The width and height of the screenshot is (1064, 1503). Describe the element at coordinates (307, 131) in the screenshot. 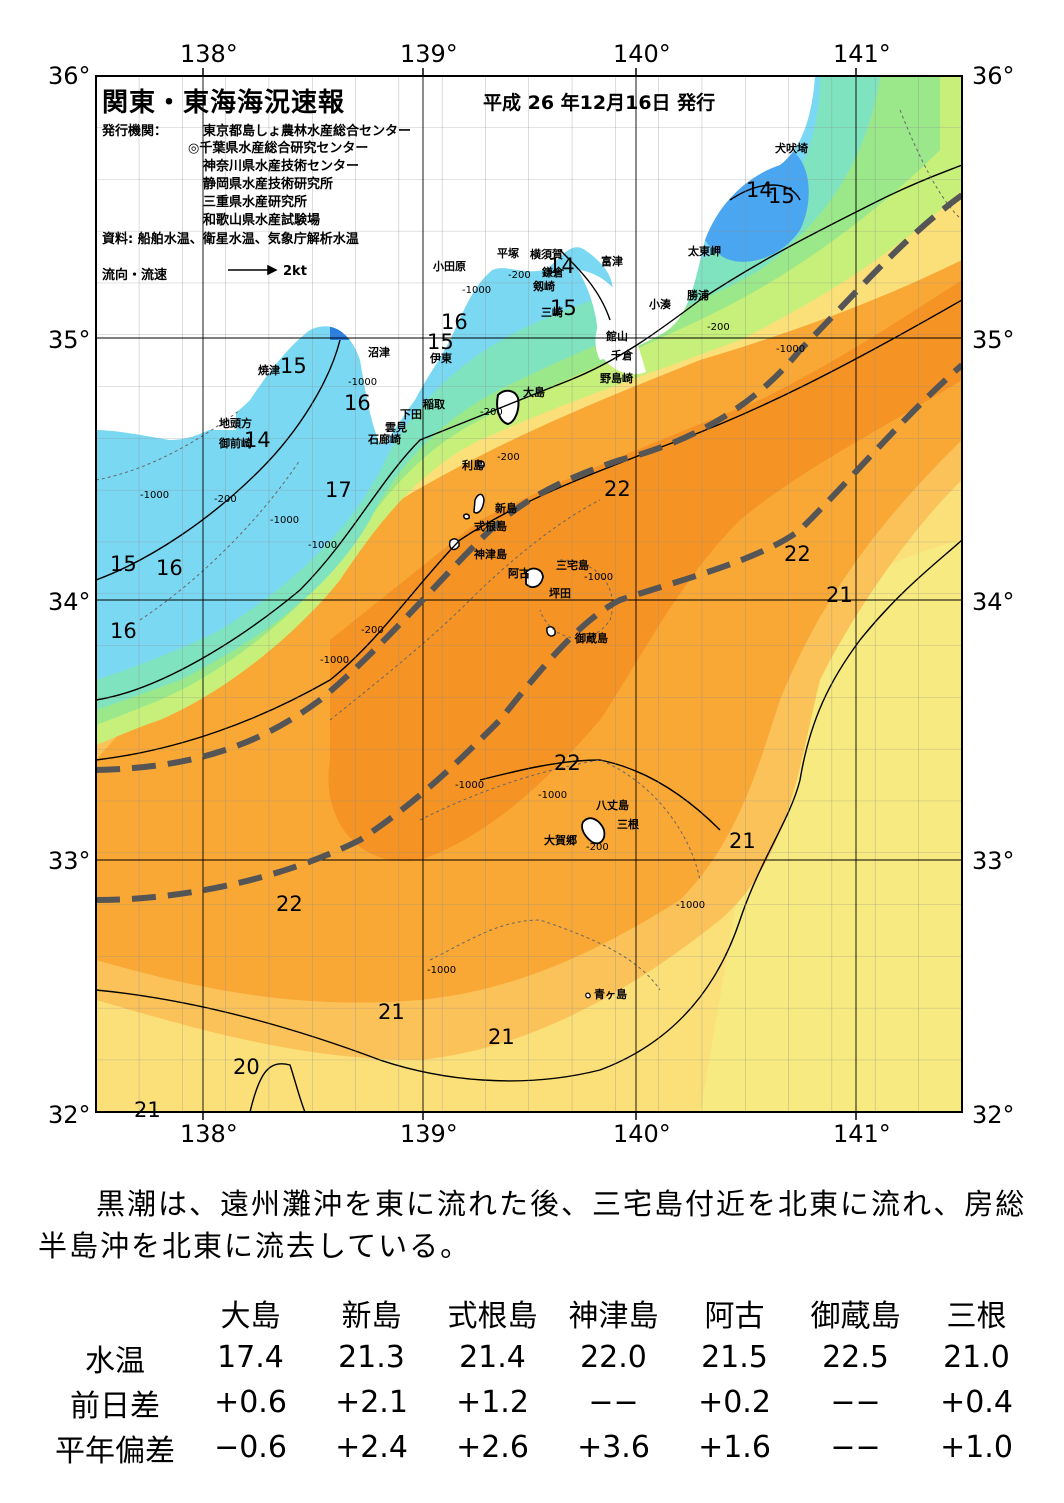

I see `agency-0: 東京都島しょ農林水産総合センター` at that location.